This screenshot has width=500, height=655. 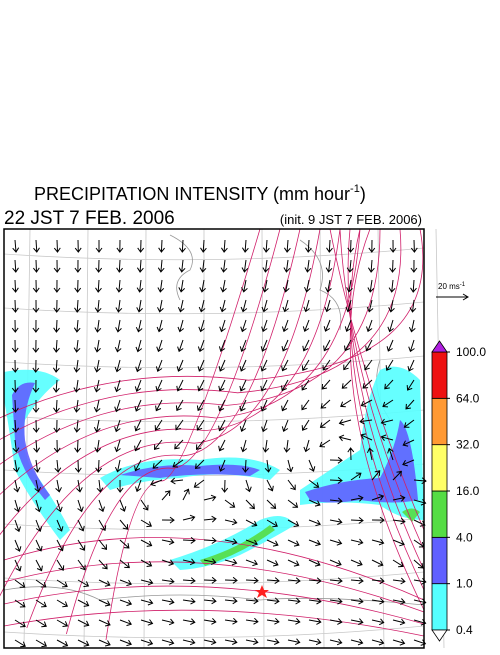 I want to click on valid-time: 22 JST 7 FEB. 2006, so click(x=89, y=218).